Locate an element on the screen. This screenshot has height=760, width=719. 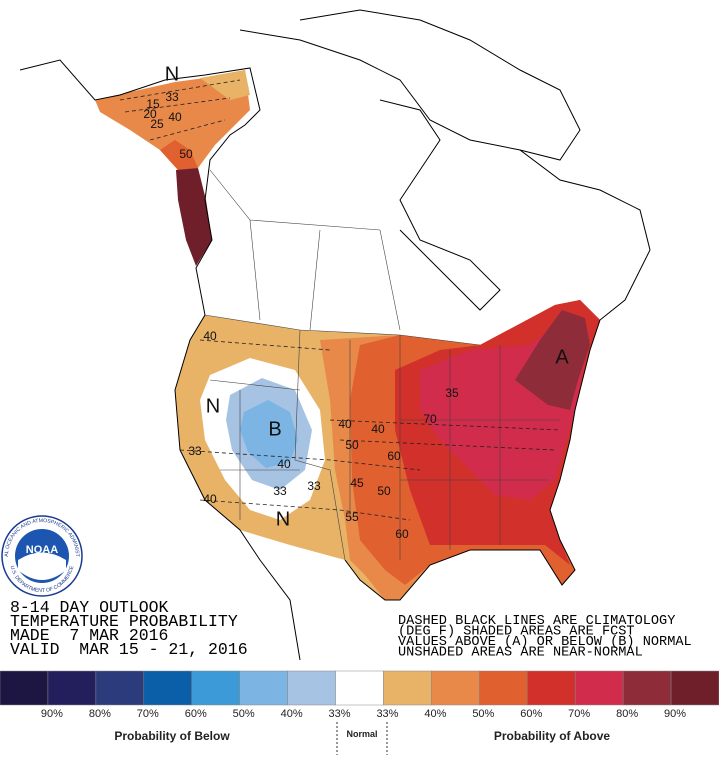
map-label: 15 is located at coordinates (153, 104).